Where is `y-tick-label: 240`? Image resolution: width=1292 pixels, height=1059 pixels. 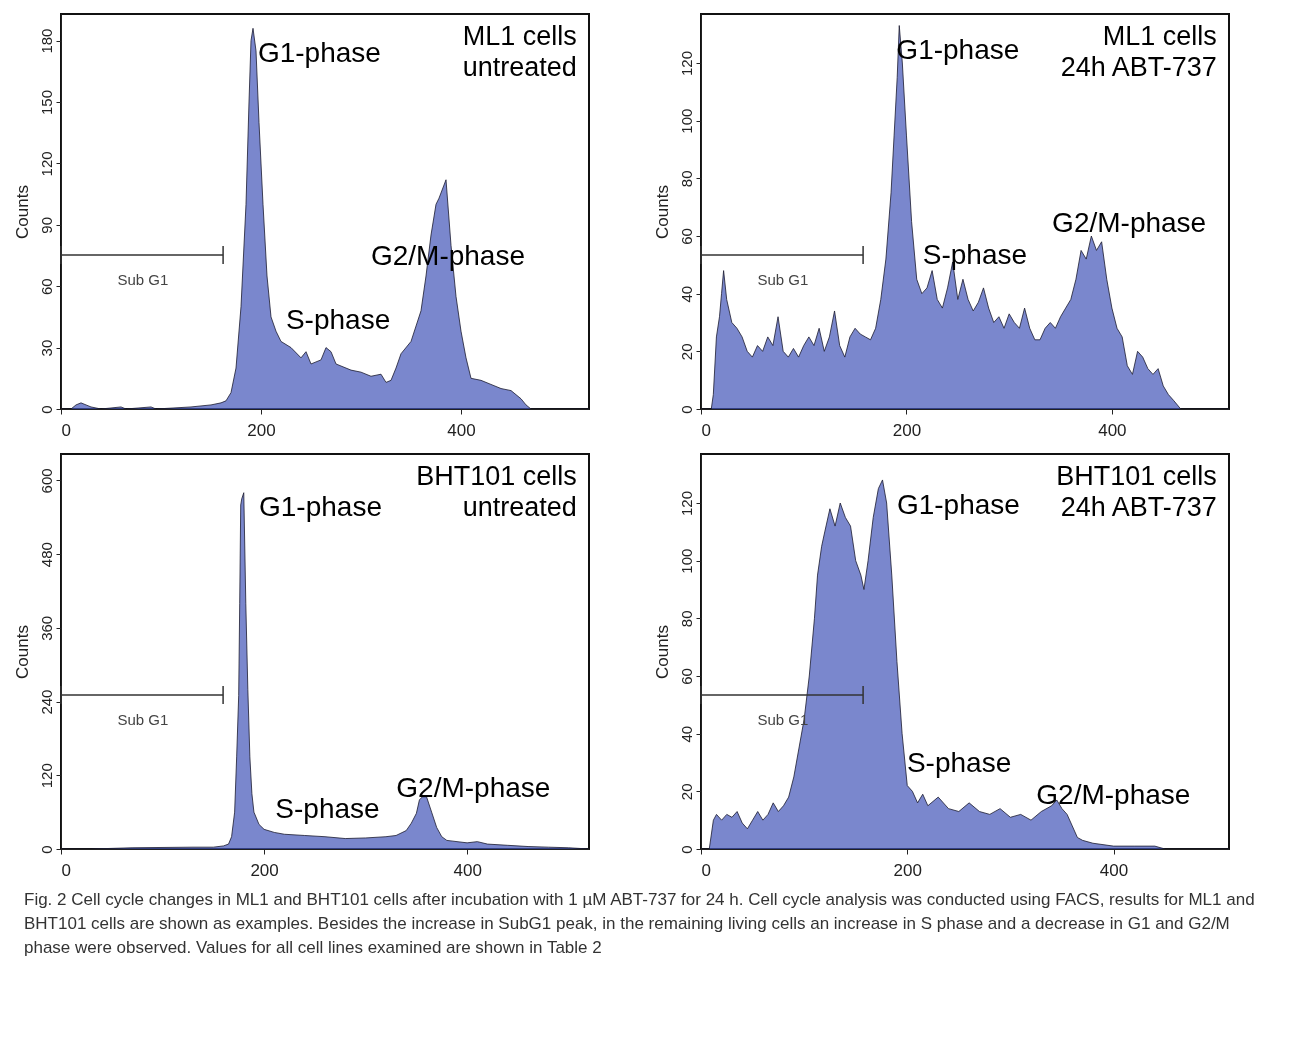 y-tick-label: 240 is located at coordinates (46, 702).